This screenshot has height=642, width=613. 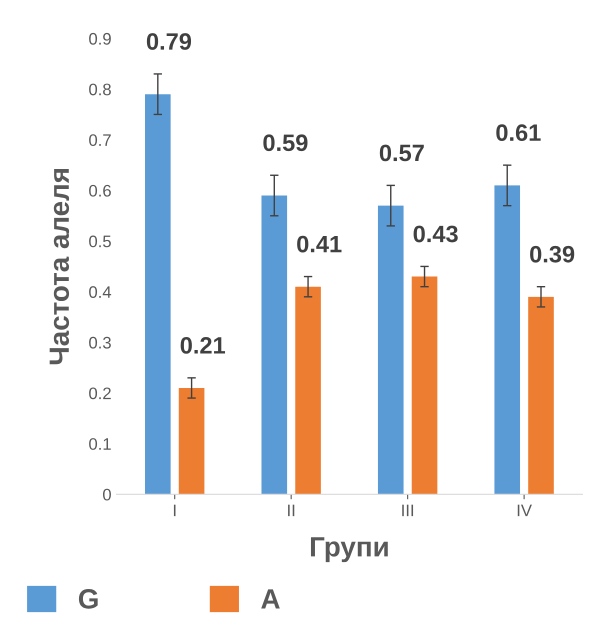 What do you see at coordinates (552, 254) in the screenshot?
I see `data-label: 0.39` at bounding box center [552, 254].